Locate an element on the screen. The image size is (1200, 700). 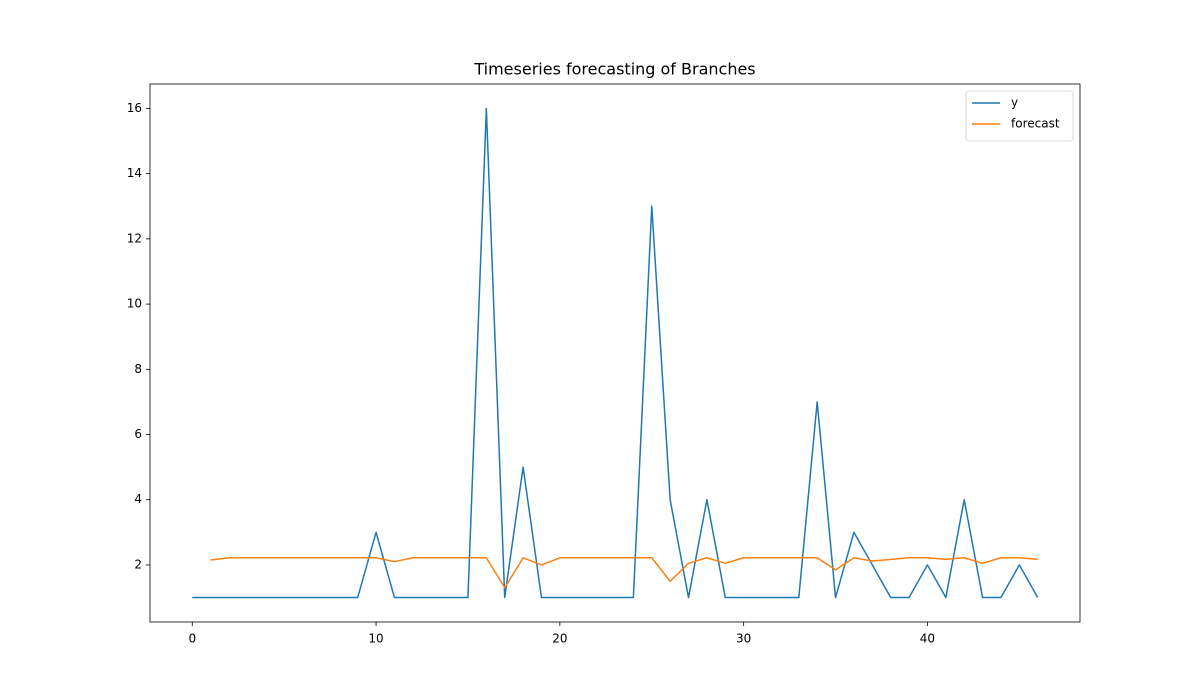
x-tick-label: 40 is located at coordinates (927, 639).